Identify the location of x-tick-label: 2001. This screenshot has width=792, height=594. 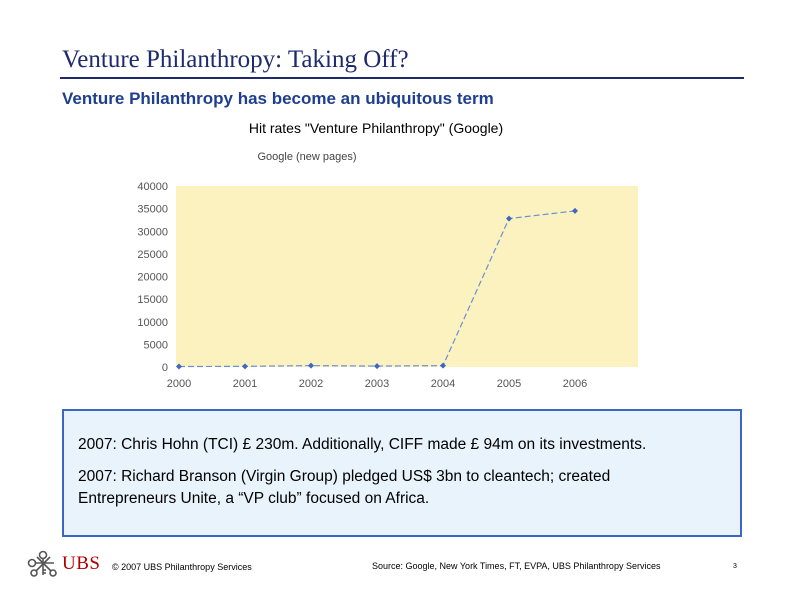
(245, 384).